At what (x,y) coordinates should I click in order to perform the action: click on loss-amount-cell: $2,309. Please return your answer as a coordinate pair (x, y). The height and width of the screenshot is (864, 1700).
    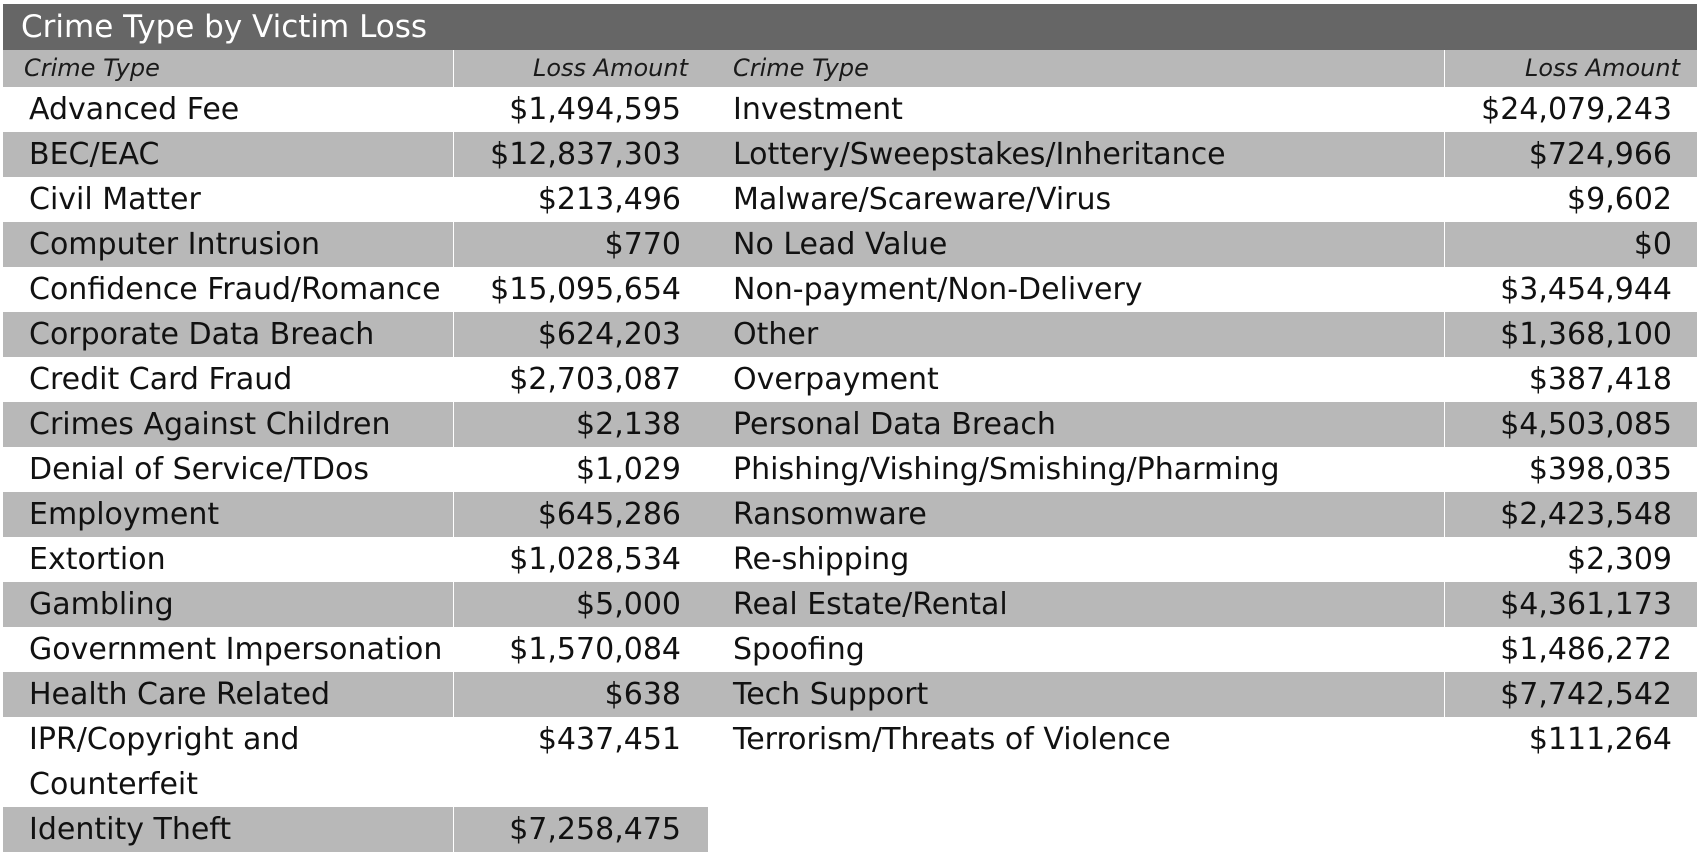
    Looking at the image, I should click on (1619, 559).